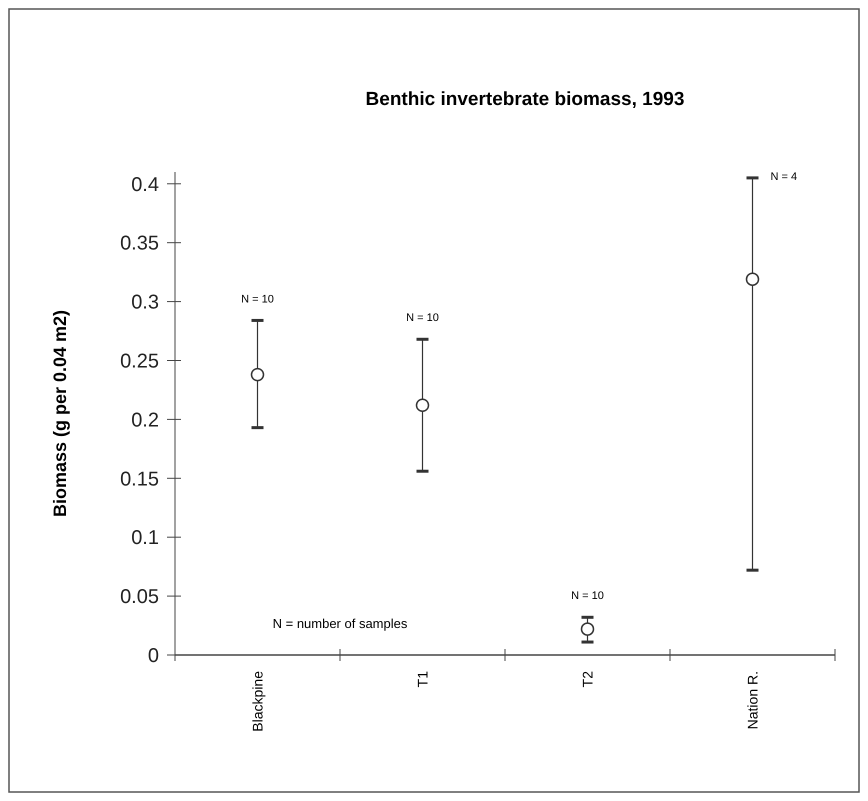 This screenshot has height=801, width=868. I want to click on annotation: N = 4, so click(784, 176).